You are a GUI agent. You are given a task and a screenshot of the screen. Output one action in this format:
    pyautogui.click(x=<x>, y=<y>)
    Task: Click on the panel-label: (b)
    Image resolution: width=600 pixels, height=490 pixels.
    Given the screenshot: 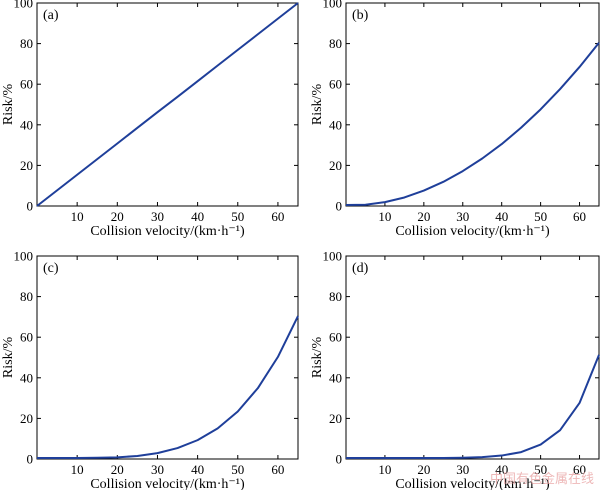 What is the action you would take?
    pyautogui.click(x=360, y=15)
    